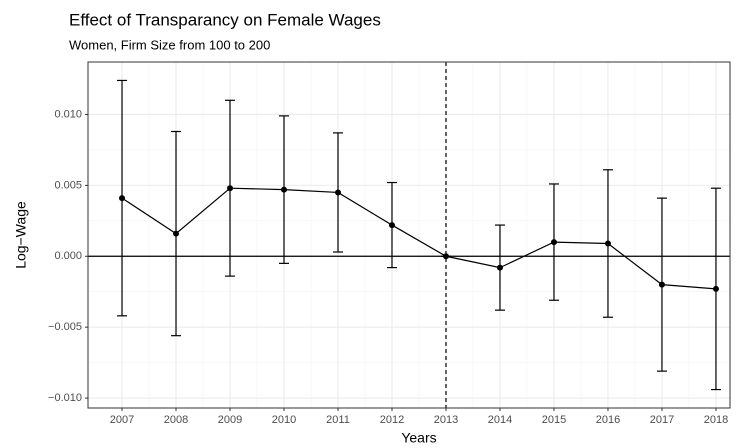 This screenshot has width=744, height=448. What do you see at coordinates (169, 44) in the screenshot?
I see `chart-subtitle: Women, Firm Size from 100 to 200` at bounding box center [169, 44].